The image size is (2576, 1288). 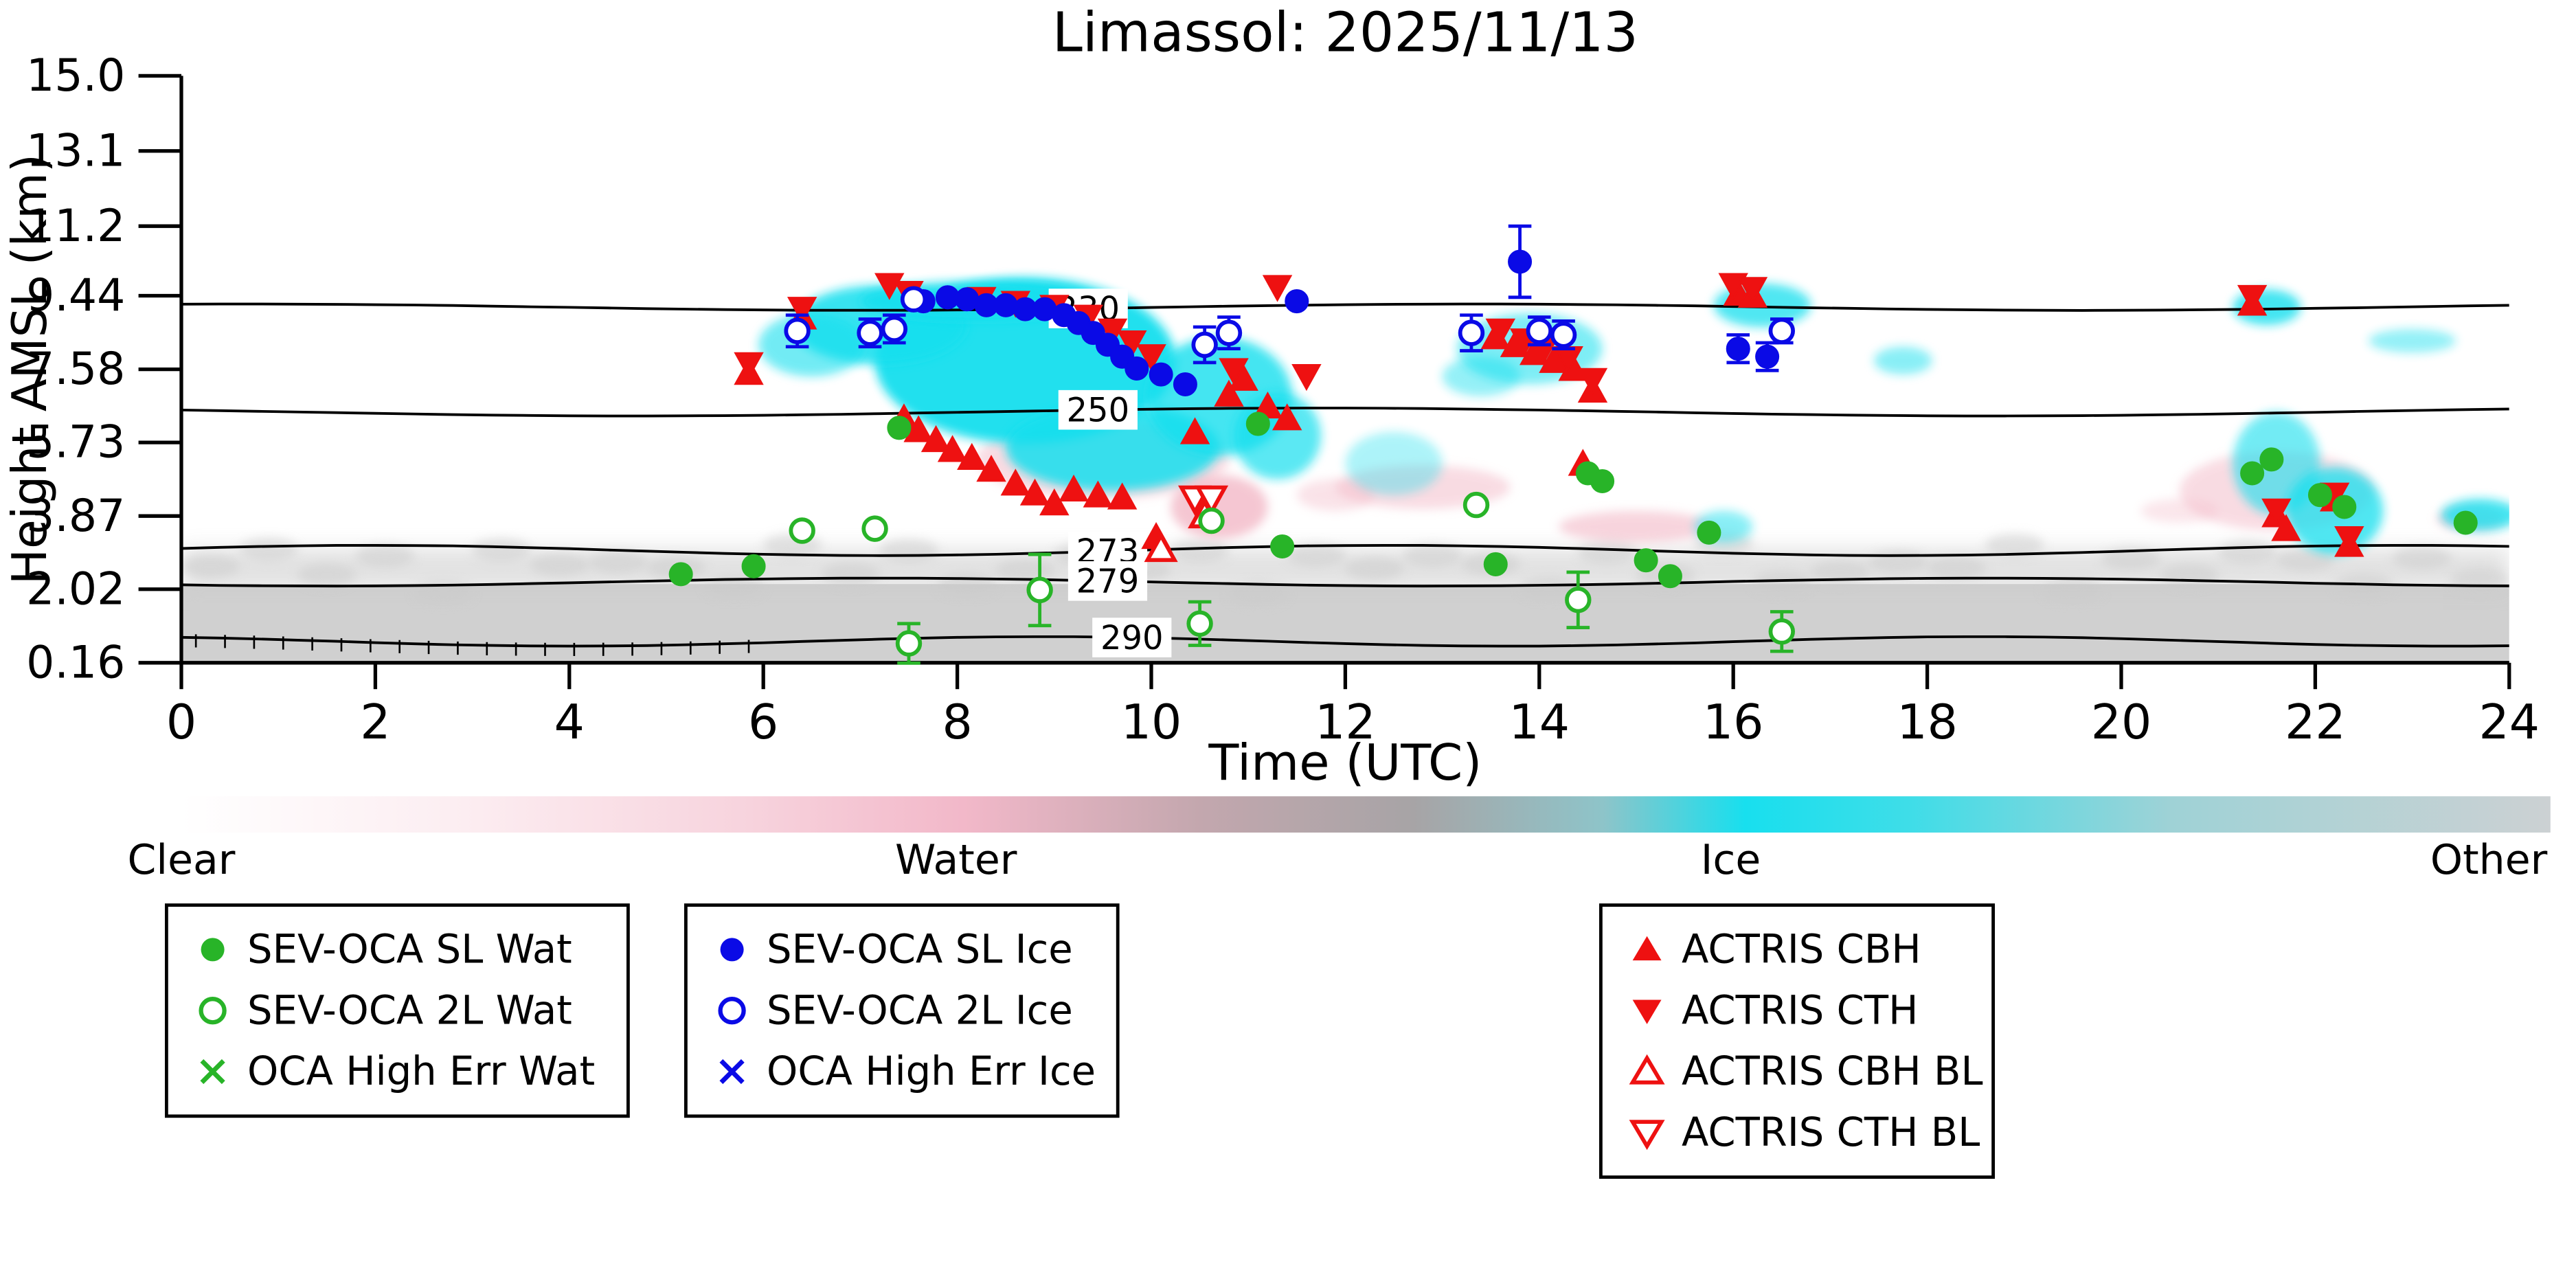 I want to click on legend-entry: ACTRIS CBH BL, so click(x=1805, y=1071).